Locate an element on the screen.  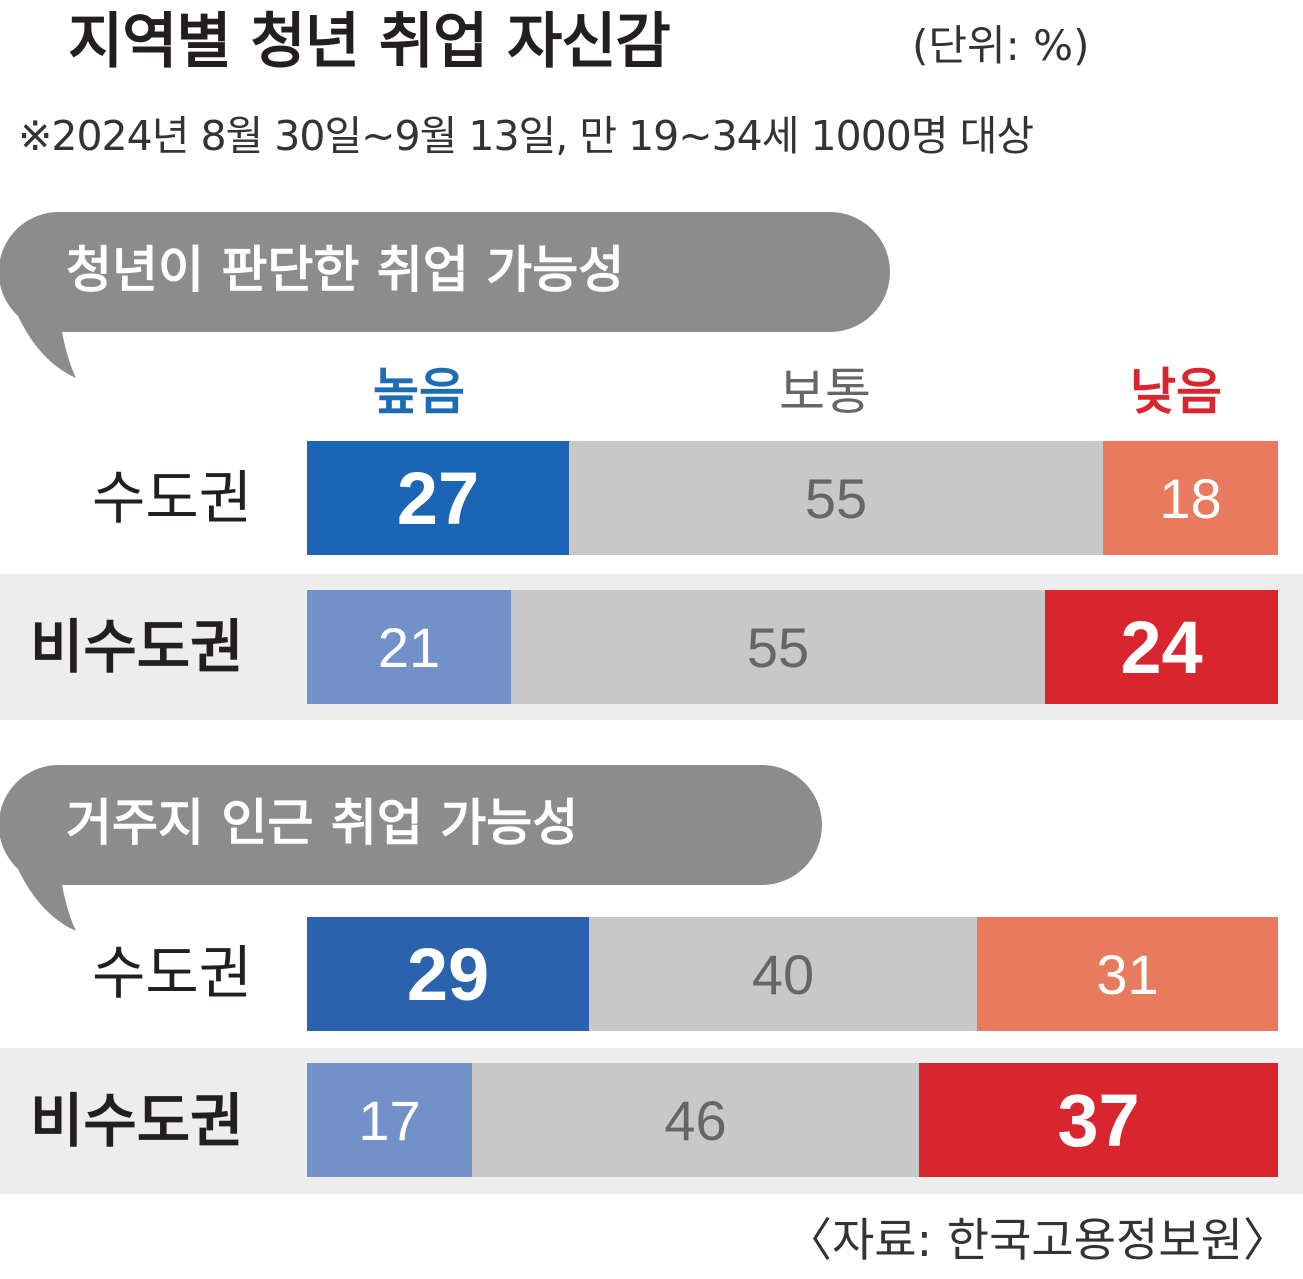
bar-segment-high-nonsudo-1: 21 is located at coordinates (409, 647).